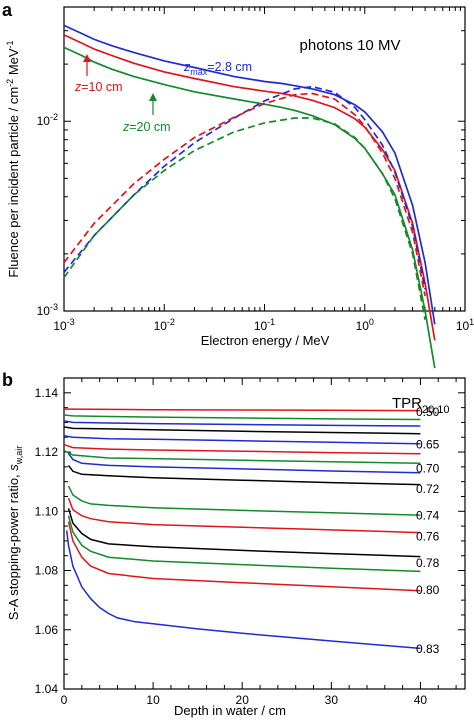  I want to click on arrow-z10, so click(87, 65).